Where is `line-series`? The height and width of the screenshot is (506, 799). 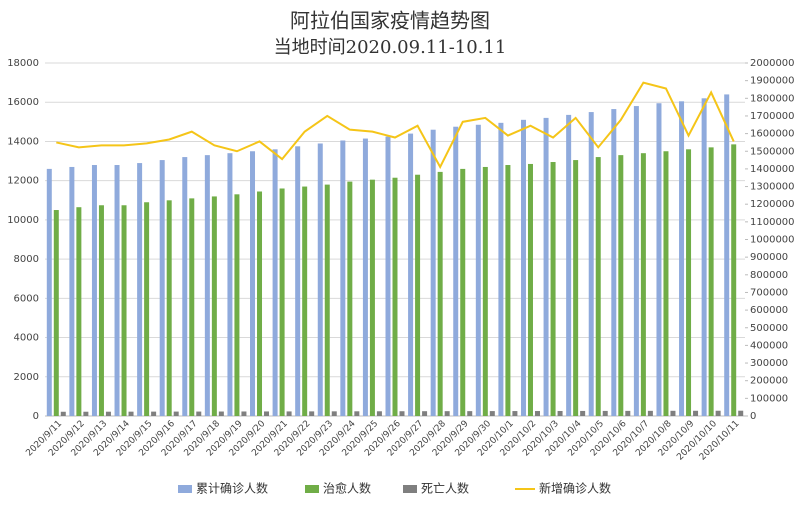
line-series is located at coordinates (395, 125).